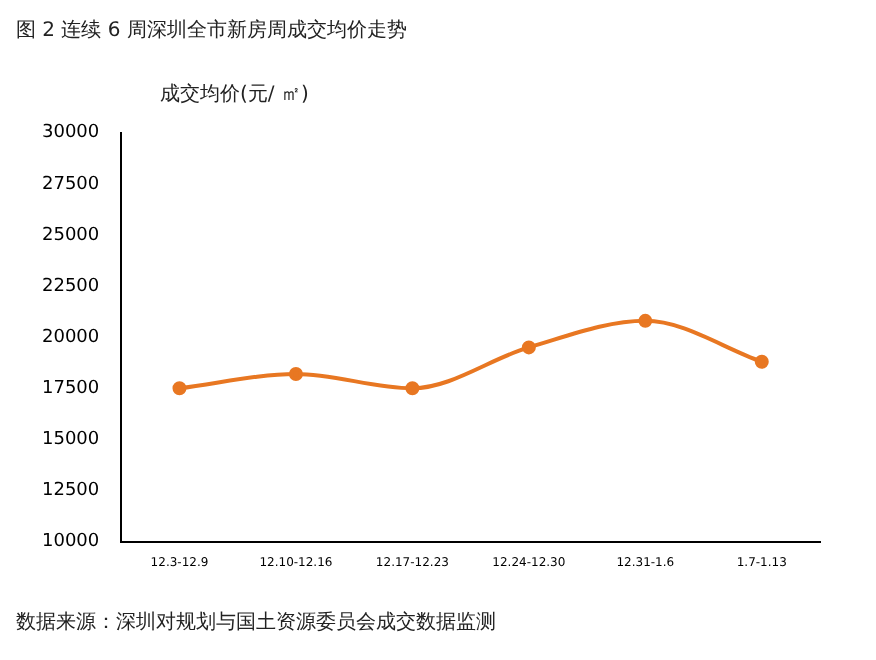 The height and width of the screenshot is (660, 876). Describe the element at coordinates (70, 491) in the screenshot. I see `y-tick-label: 12500` at that location.